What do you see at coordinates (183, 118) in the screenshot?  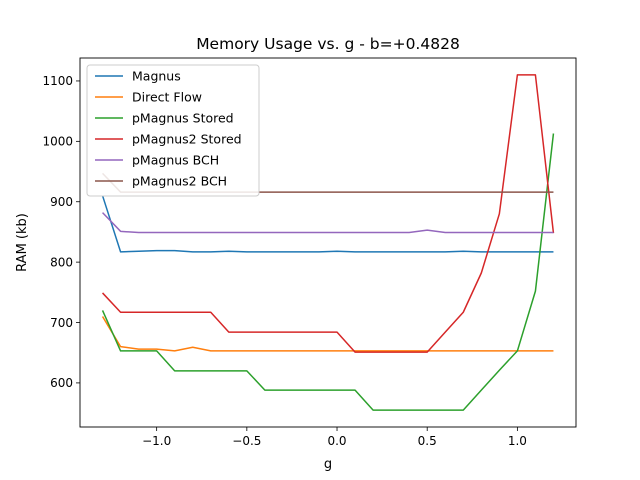 I see `legend-label: pMagnus Stored` at bounding box center [183, 118].